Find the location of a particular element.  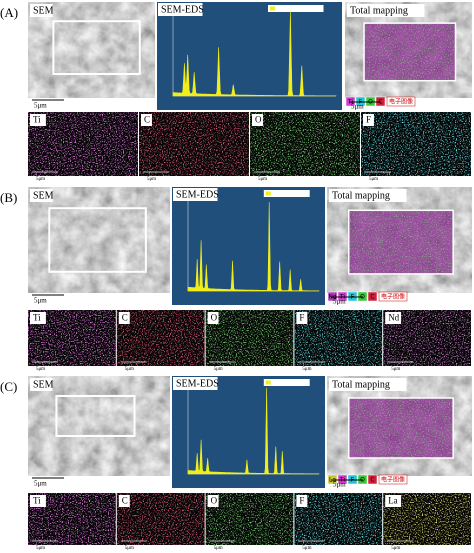

panel-label: (C) is located at coordinates (8, 386).